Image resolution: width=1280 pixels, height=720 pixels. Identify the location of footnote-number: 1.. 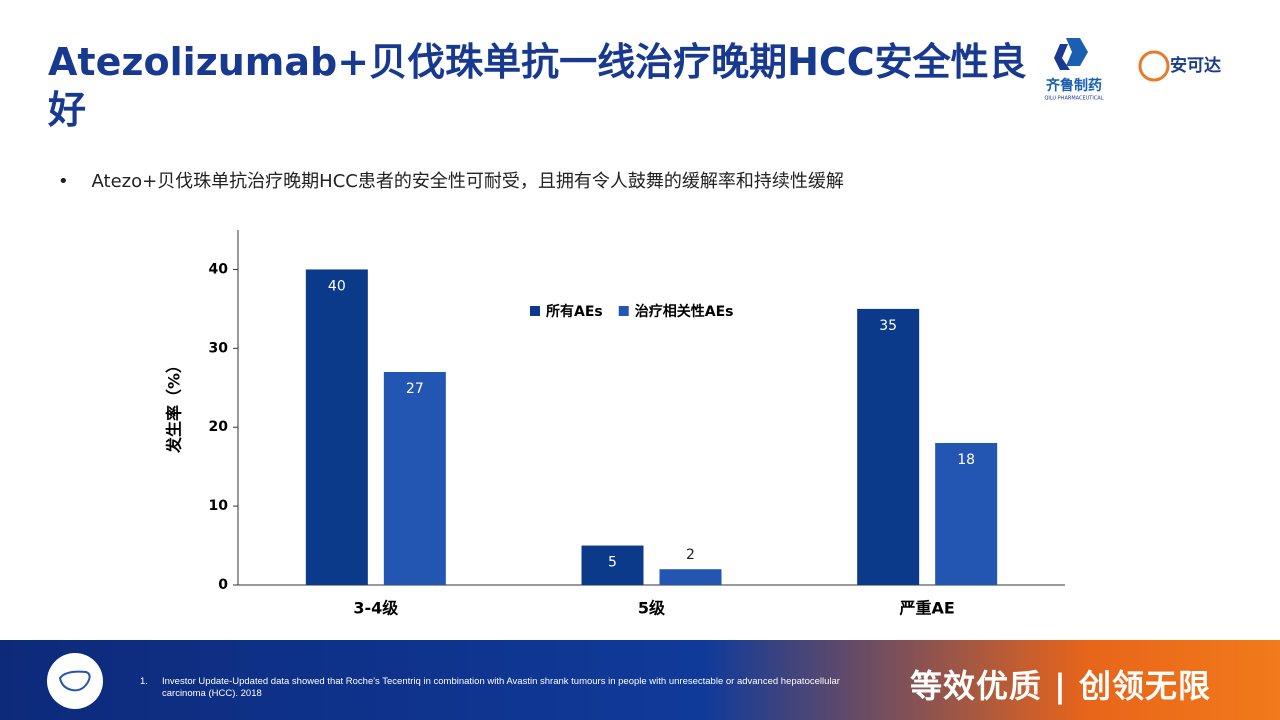
(144, 681).